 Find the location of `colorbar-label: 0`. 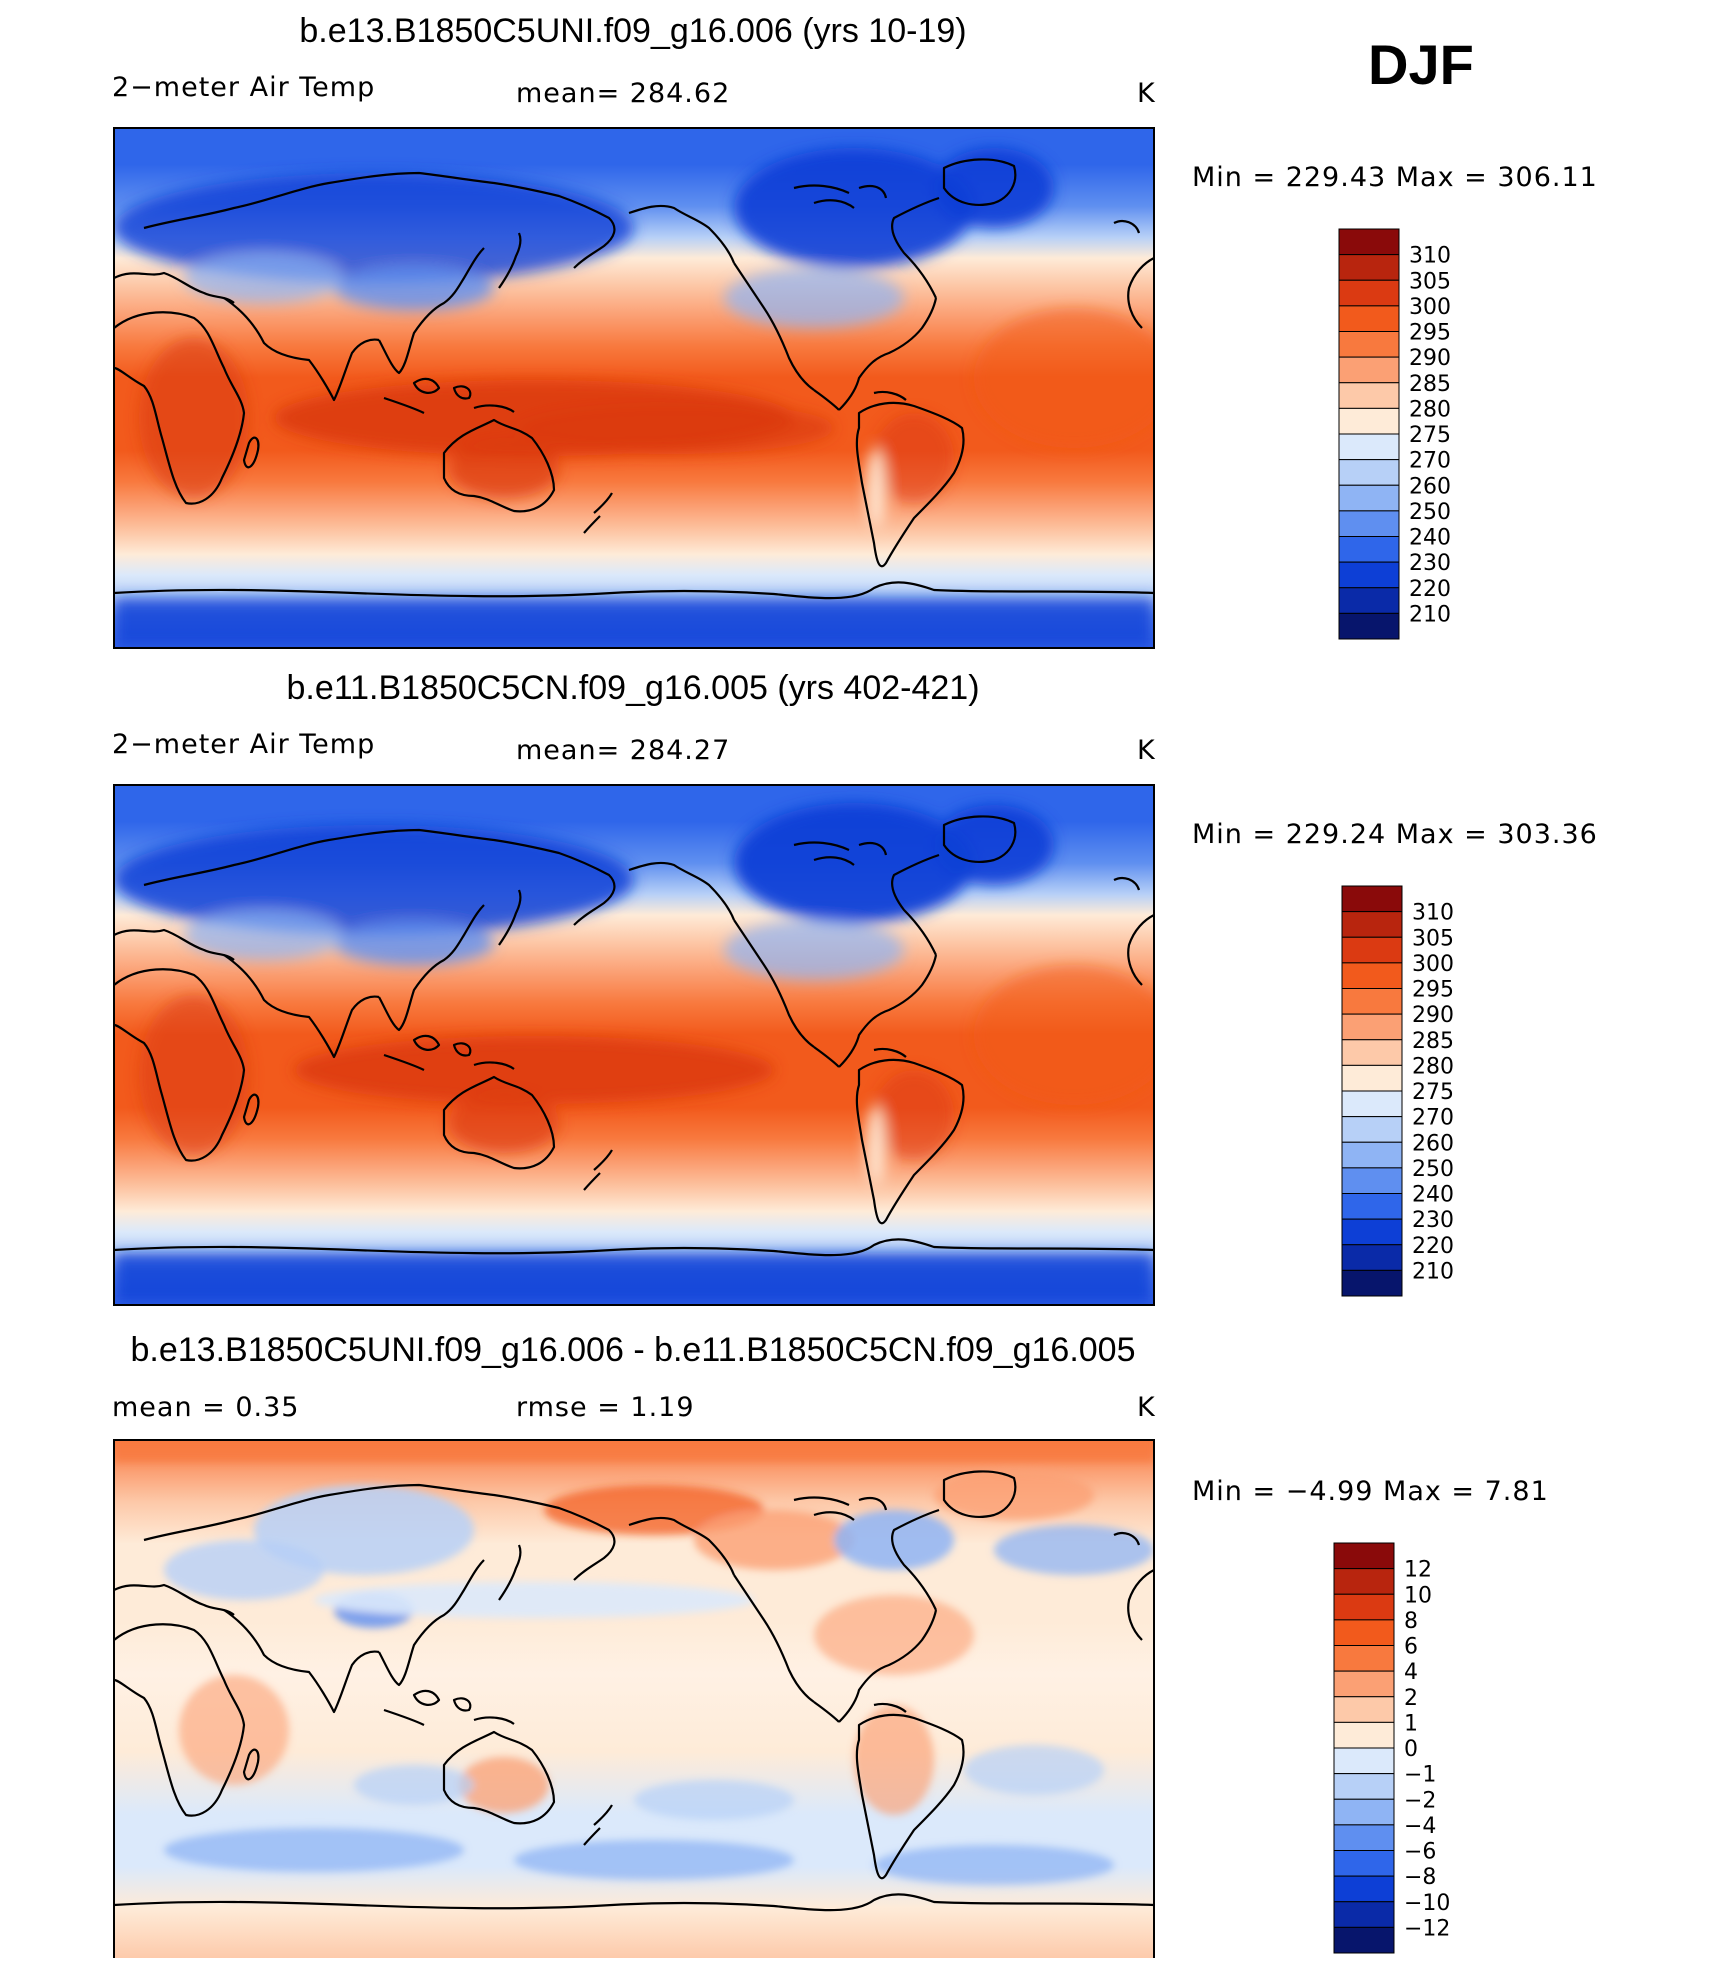

colorbar-label: 0 is located at coordinates (1411, 1749).